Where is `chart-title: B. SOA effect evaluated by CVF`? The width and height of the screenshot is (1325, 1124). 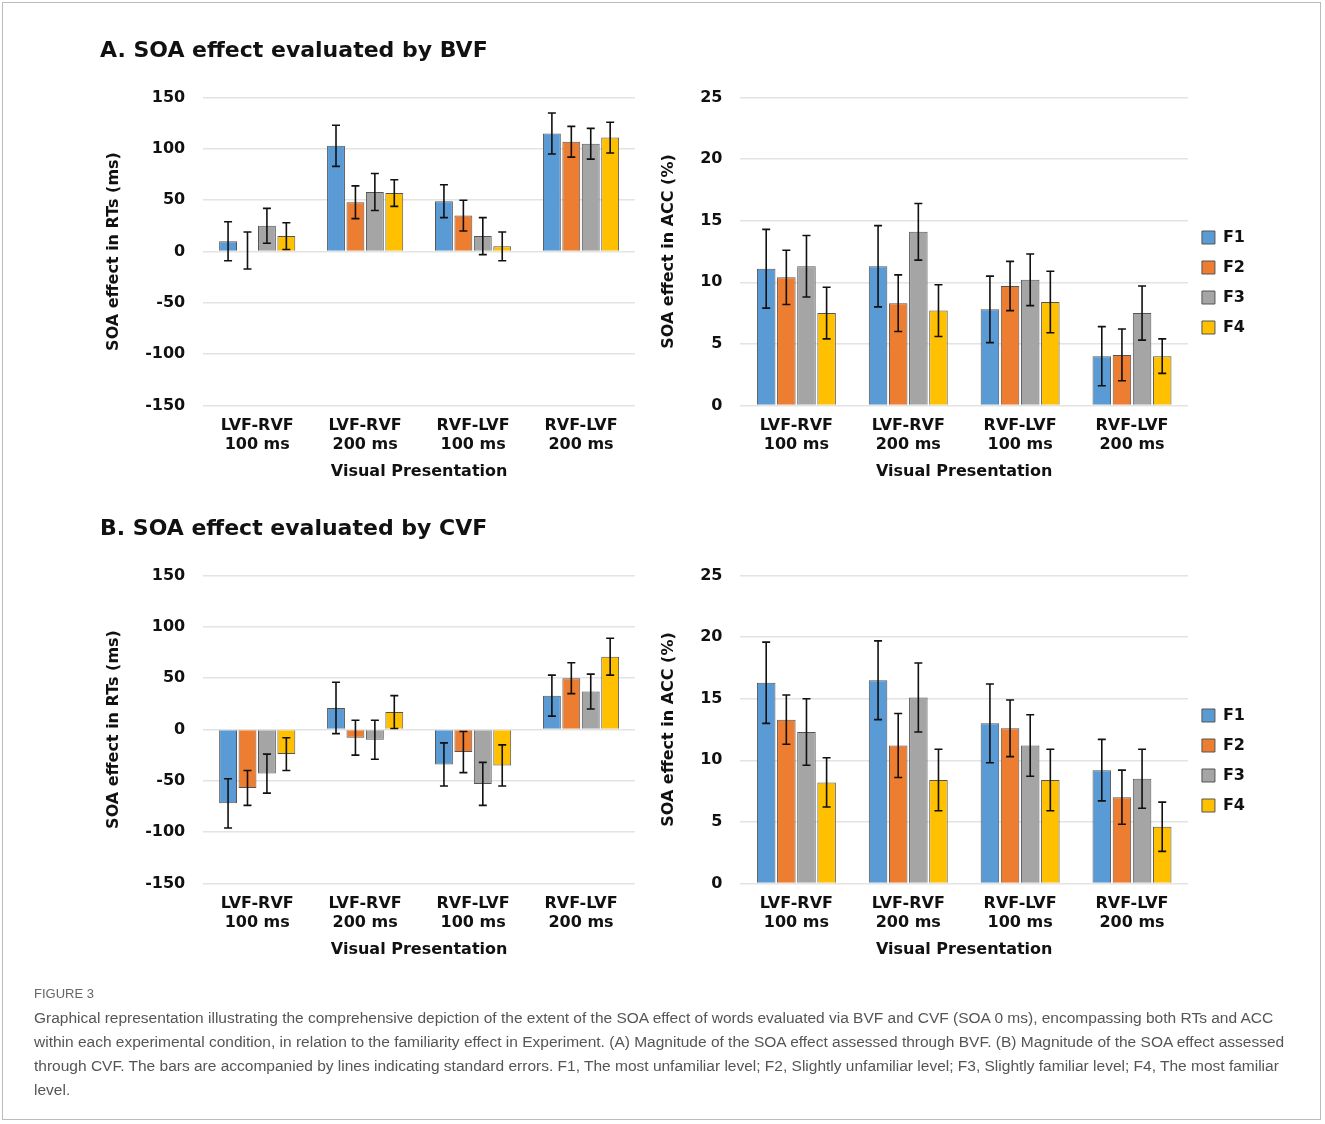 chart-title: B. SOA effect evaluated by CVF is located at coordinates (294, 528).